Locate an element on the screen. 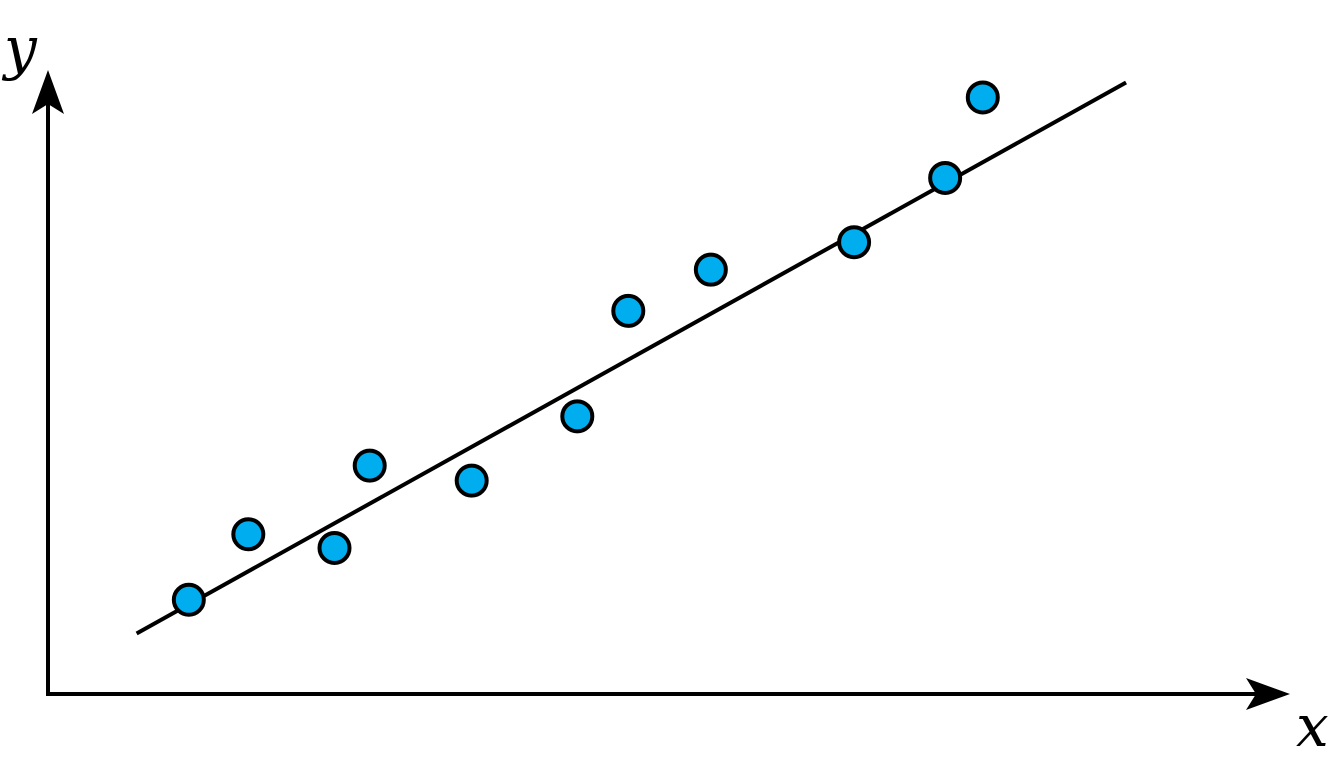 The height and width of the screenshot is (769, 1337). y-axis-arrowhead is located at coordinates (48, 92).